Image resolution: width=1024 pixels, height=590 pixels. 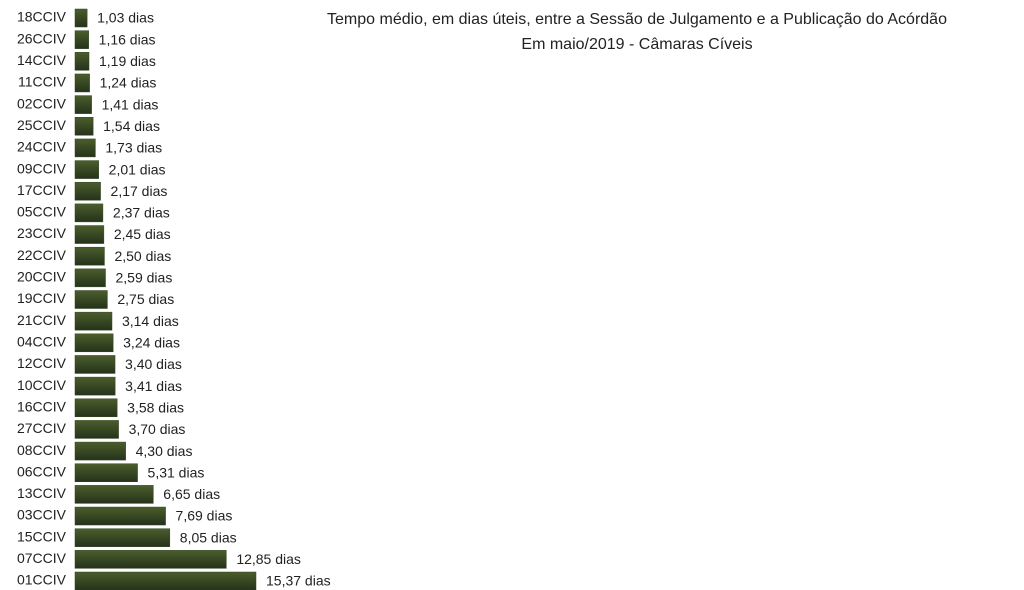 What do you see at coordinates (42, 298) in the screenshot?
I see `y-tick-label: 19CCIV` at bounding box center [42, 298].